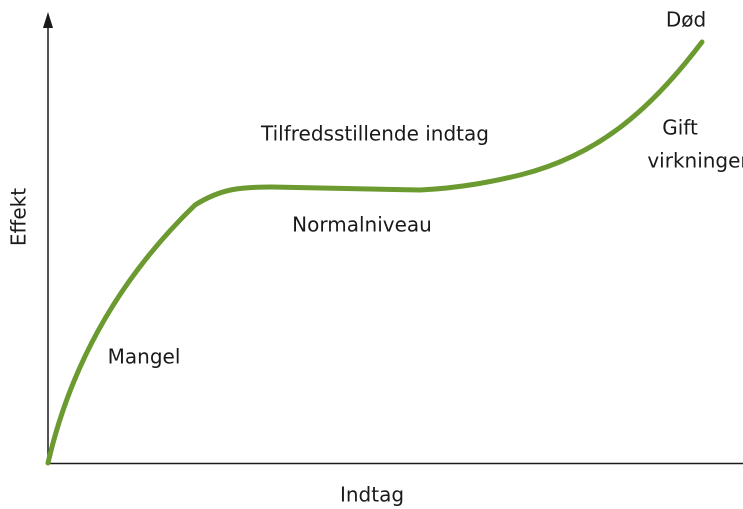 This screenshot has width=743, height=509. I want to click on normal-label: Normalniveau, so click(362, 225).